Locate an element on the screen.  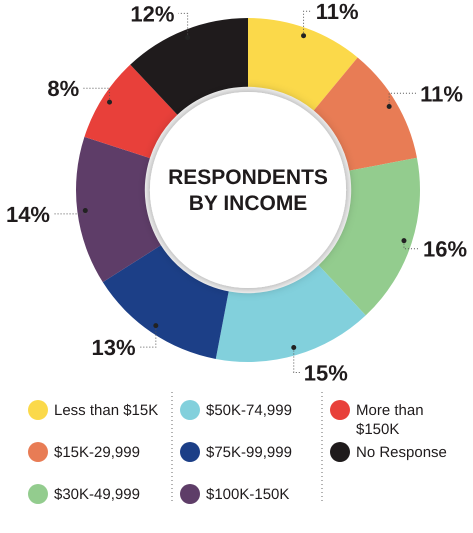
legend-label: $100K-150K is located at coordinates (248, 494).